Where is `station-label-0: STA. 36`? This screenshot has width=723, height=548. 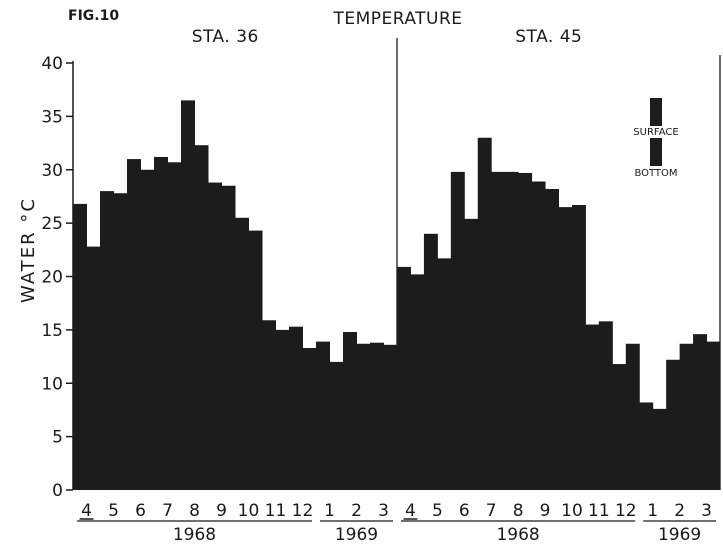
station-label-0: STA. 36 is located at coordinates (225, 37).